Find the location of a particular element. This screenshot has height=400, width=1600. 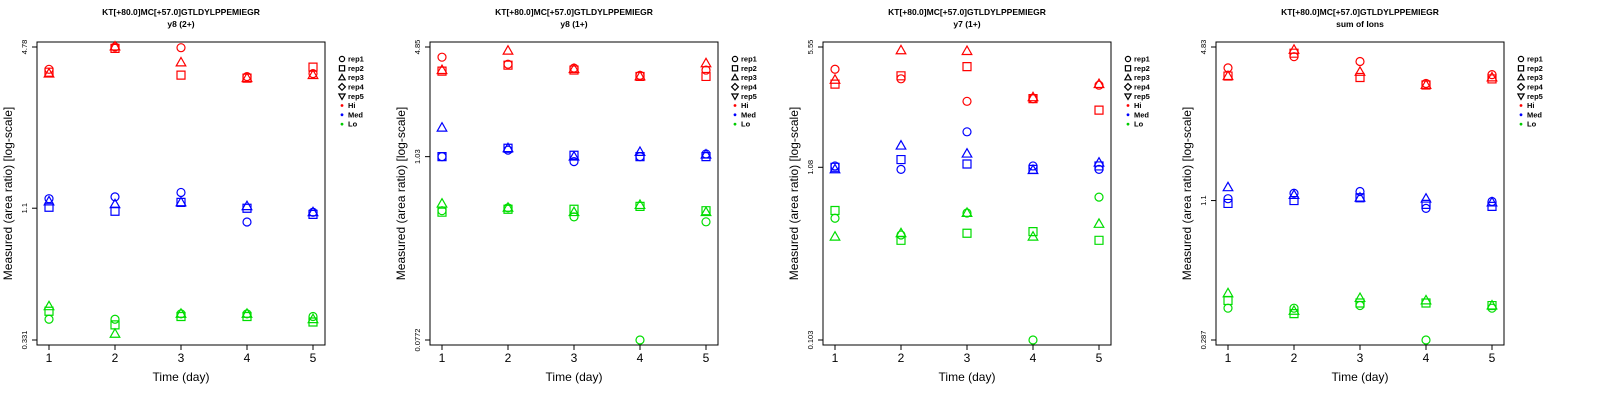

plot-frame is located at coordinates (967, 193).